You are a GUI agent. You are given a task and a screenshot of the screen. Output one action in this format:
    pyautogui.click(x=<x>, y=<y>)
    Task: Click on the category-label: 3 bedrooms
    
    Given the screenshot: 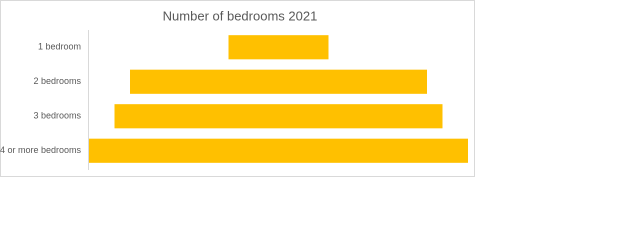 What is the action you would take?
    pyautogui.click(x=57, y=116)
    